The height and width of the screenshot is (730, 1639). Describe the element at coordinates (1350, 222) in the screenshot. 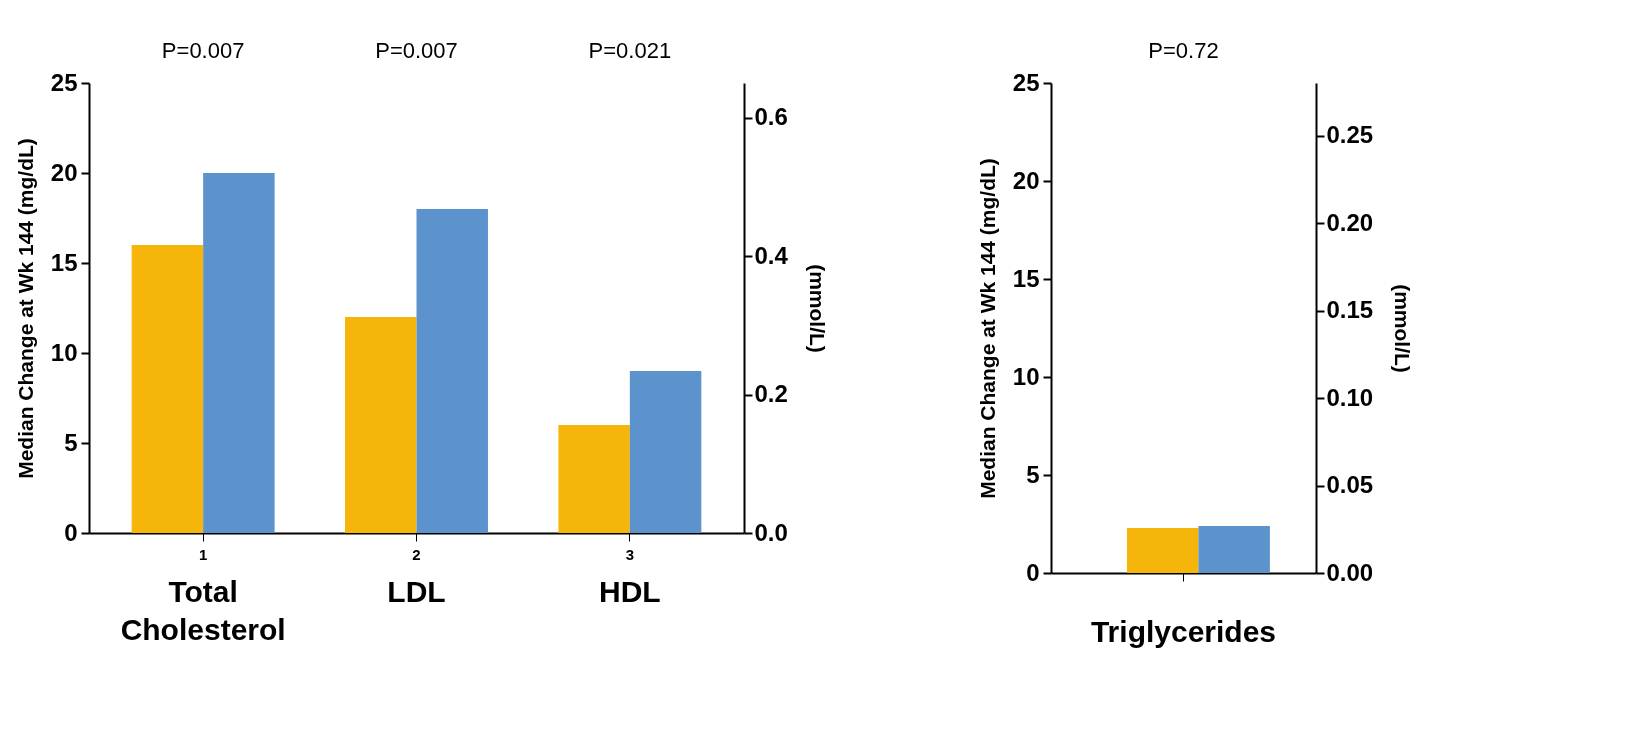

I see `y2-tick-label: 0.20` at that location.